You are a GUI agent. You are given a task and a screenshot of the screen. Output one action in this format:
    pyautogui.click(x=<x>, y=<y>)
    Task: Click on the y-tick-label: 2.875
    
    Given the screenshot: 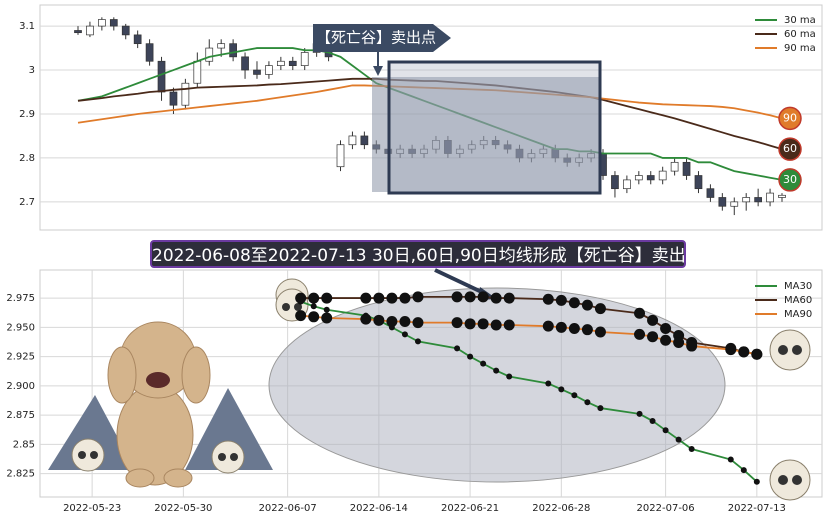 What is the action you would take?
    pyautogui.click(x=20, y=415)
    